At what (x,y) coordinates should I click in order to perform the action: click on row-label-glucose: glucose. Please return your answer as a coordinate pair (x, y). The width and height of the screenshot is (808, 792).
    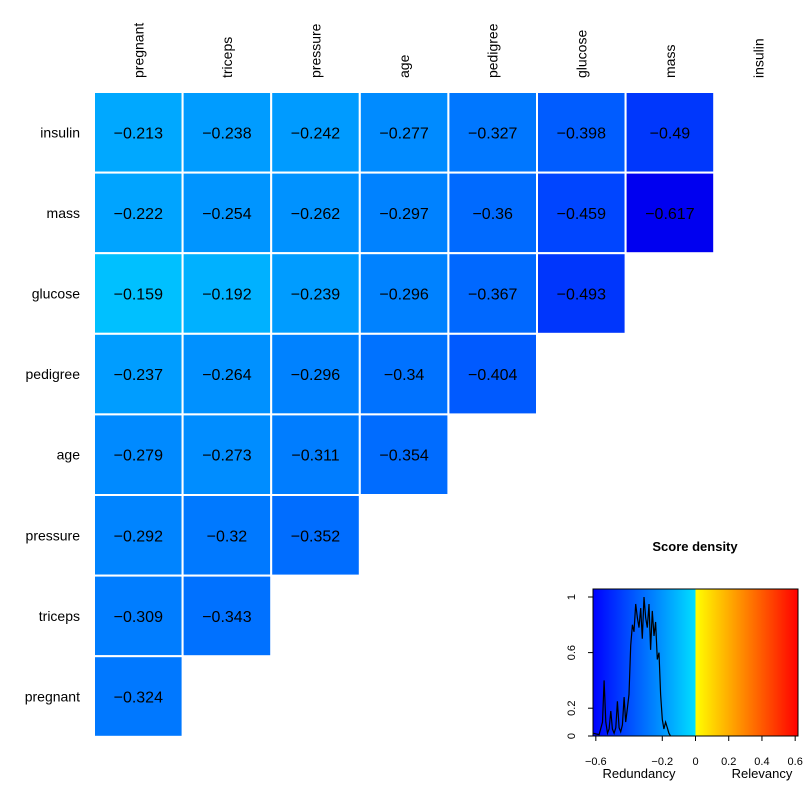
    Looking at the image, I should click on (56, 294).